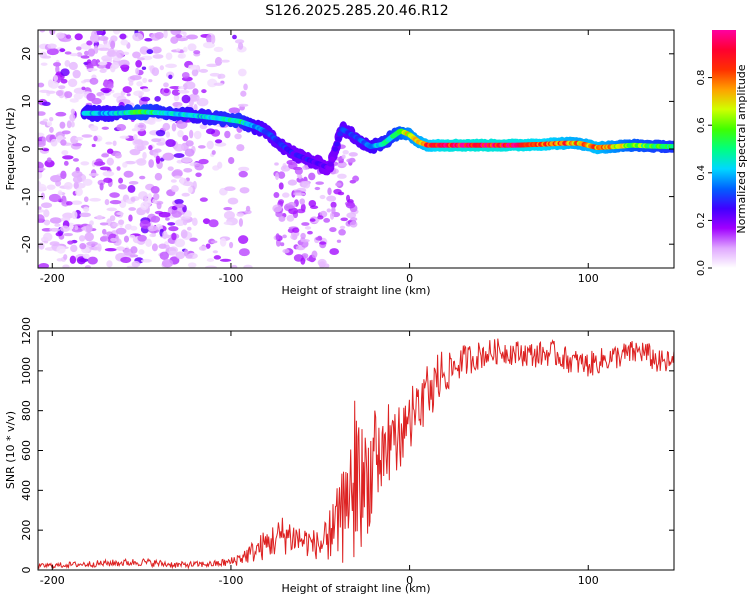  Describe the element at coordinates (26, 410) in the screenshot. I see `snr-y-tick-label: 800` at that location.